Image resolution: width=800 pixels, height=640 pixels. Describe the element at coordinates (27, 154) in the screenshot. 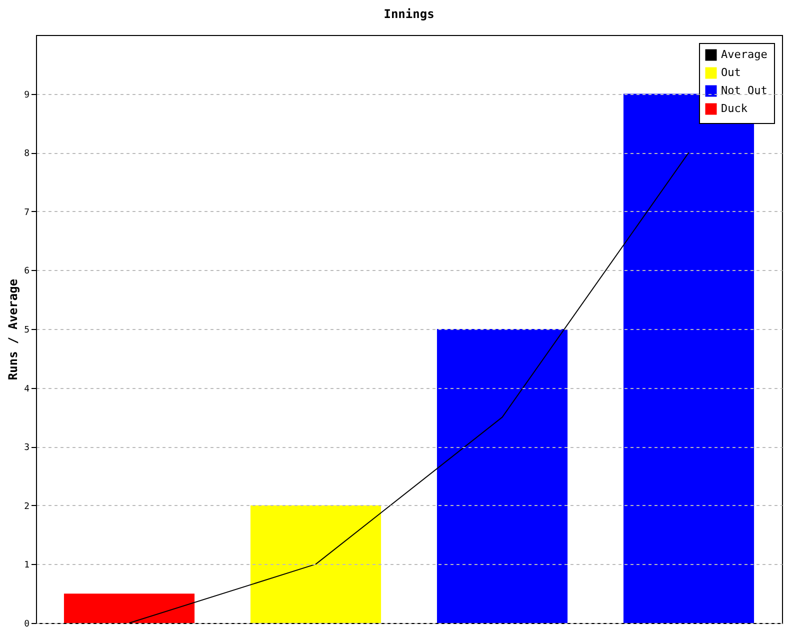

I see `y-tick-label: 8` at that location.